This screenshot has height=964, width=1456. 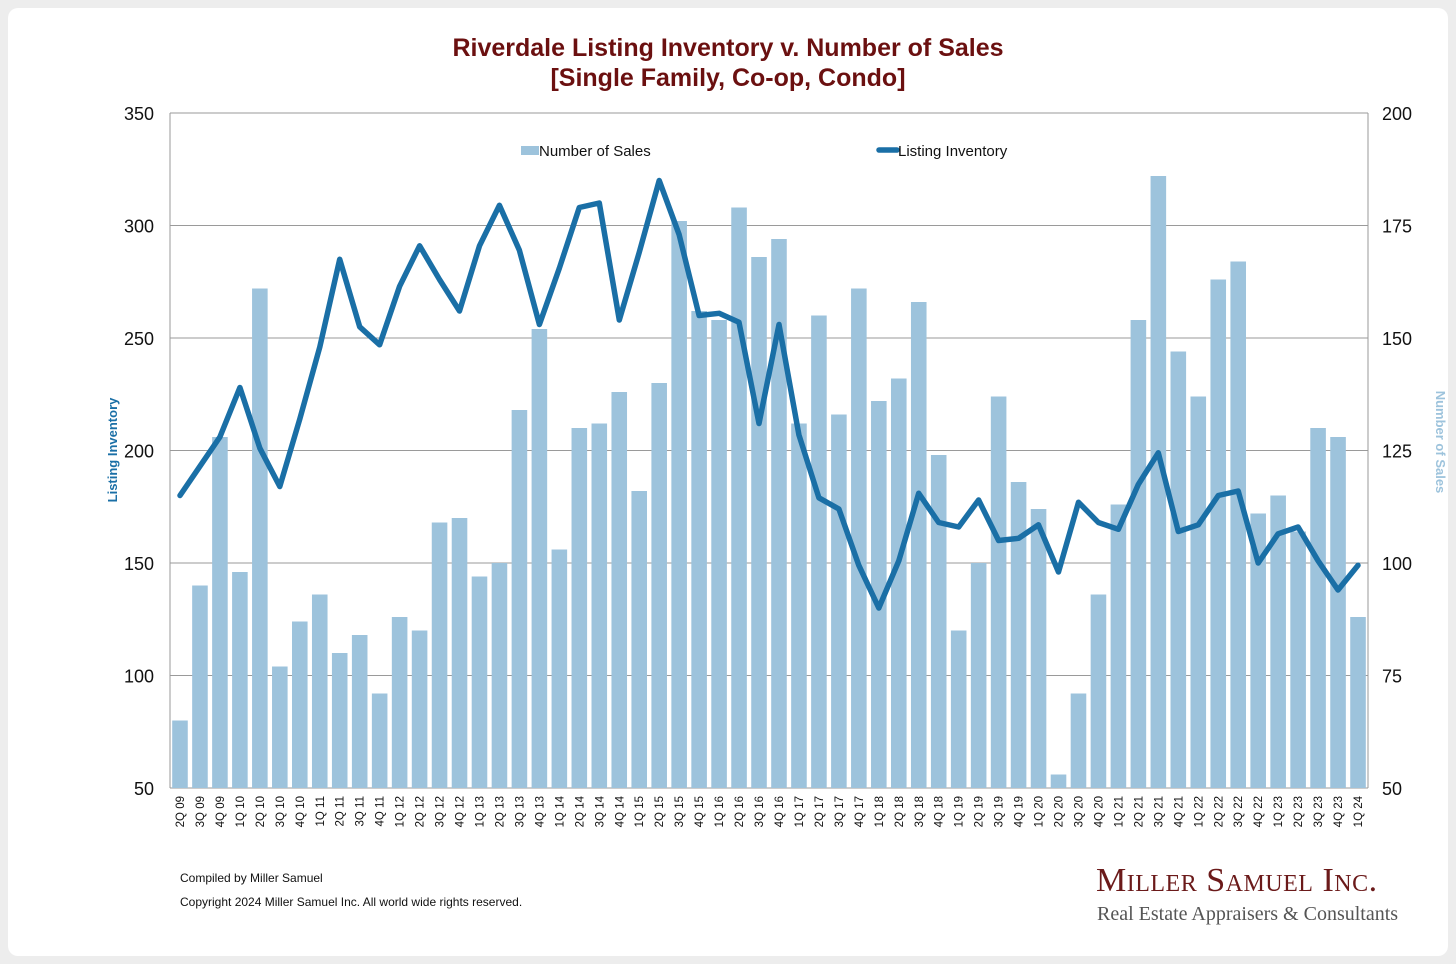 I want to click on x-tick-label: 3Q 13, so click(x=520, y=811).